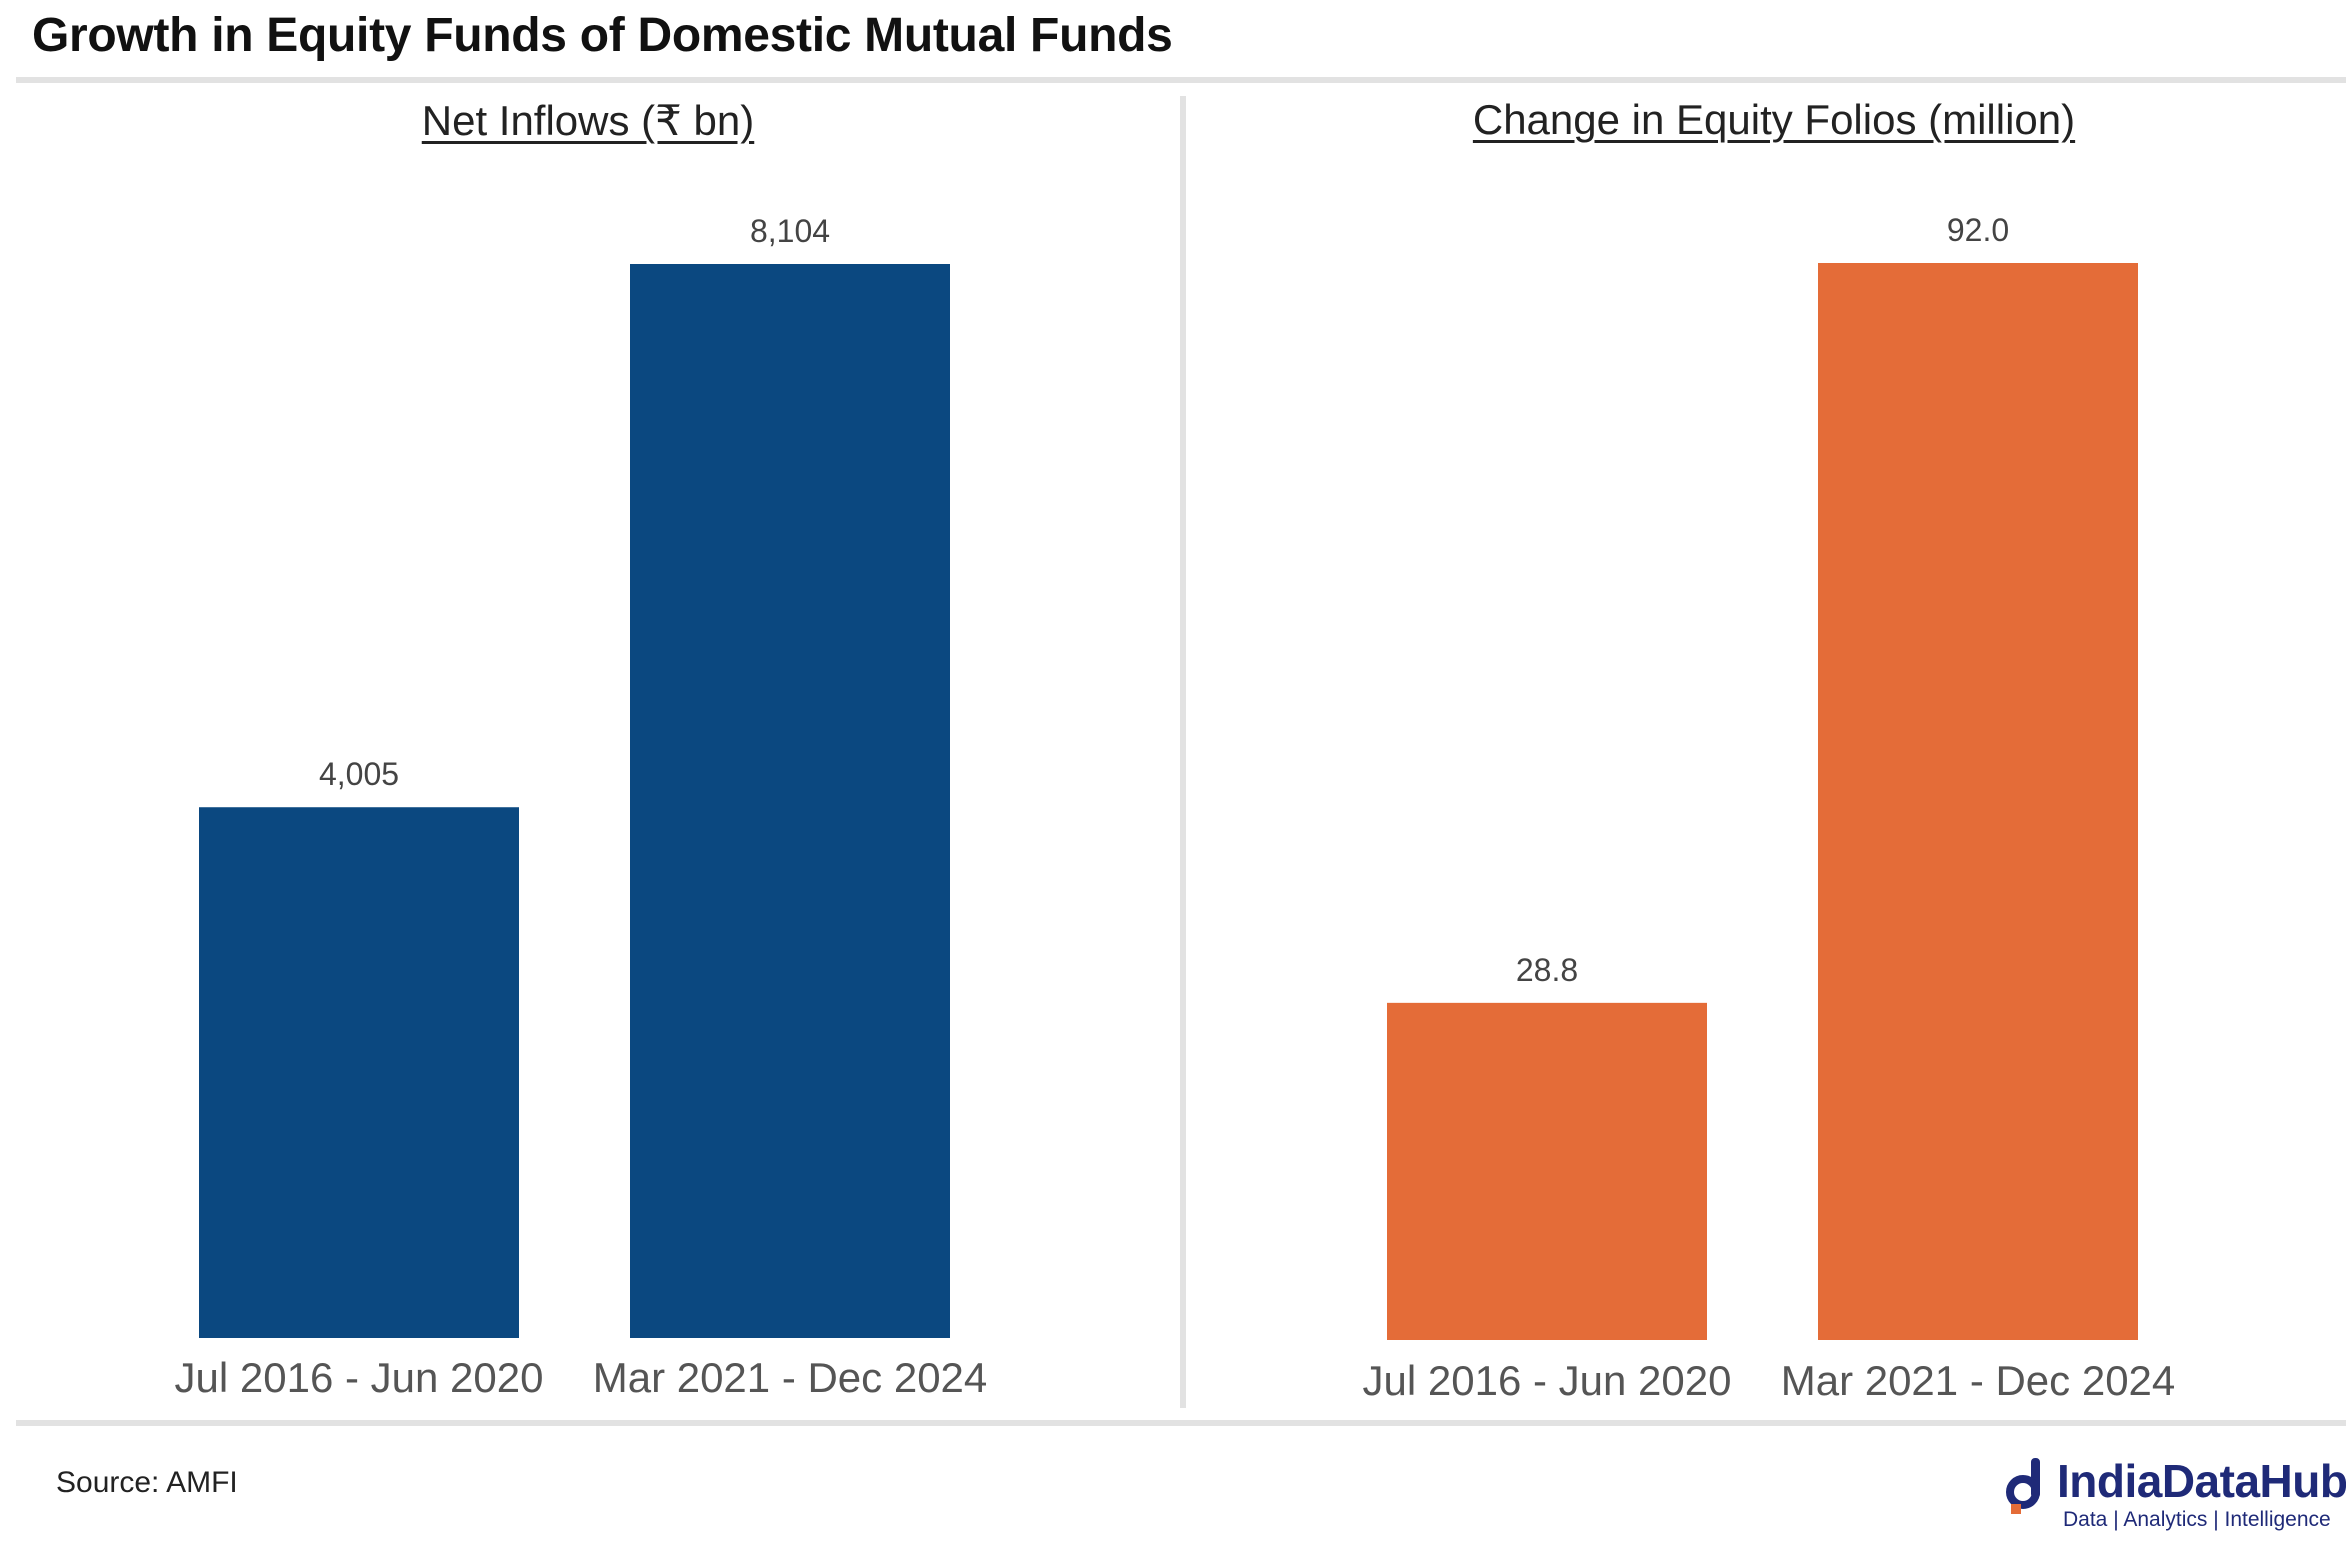 The width and height of the screenshot is (2346, 1547). I want to click on data-label-equity-folios-2: 92.0, so click(1978, 230).